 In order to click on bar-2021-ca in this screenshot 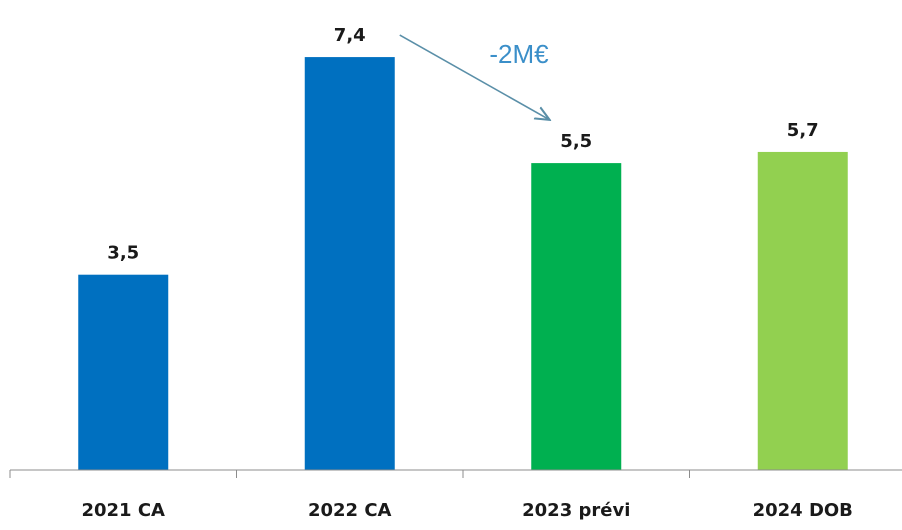, I will do `click(123, 372)`.